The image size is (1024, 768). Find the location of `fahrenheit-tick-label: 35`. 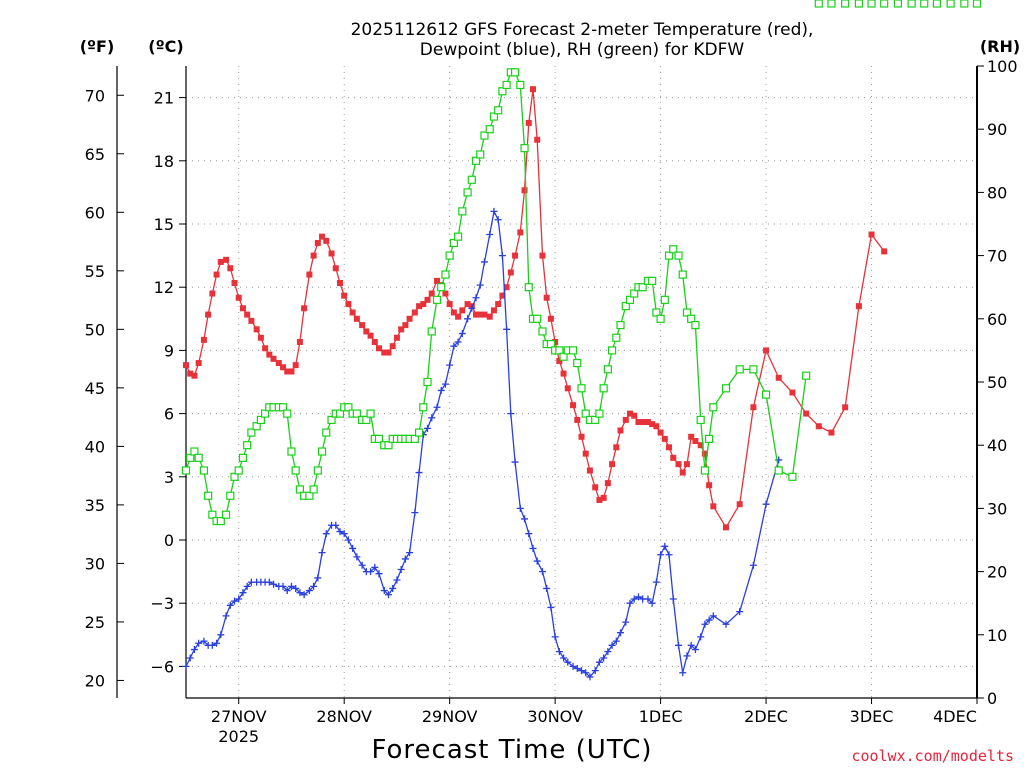

fahrenheit-tick-label: 35 is located at coordinates (95, 505).